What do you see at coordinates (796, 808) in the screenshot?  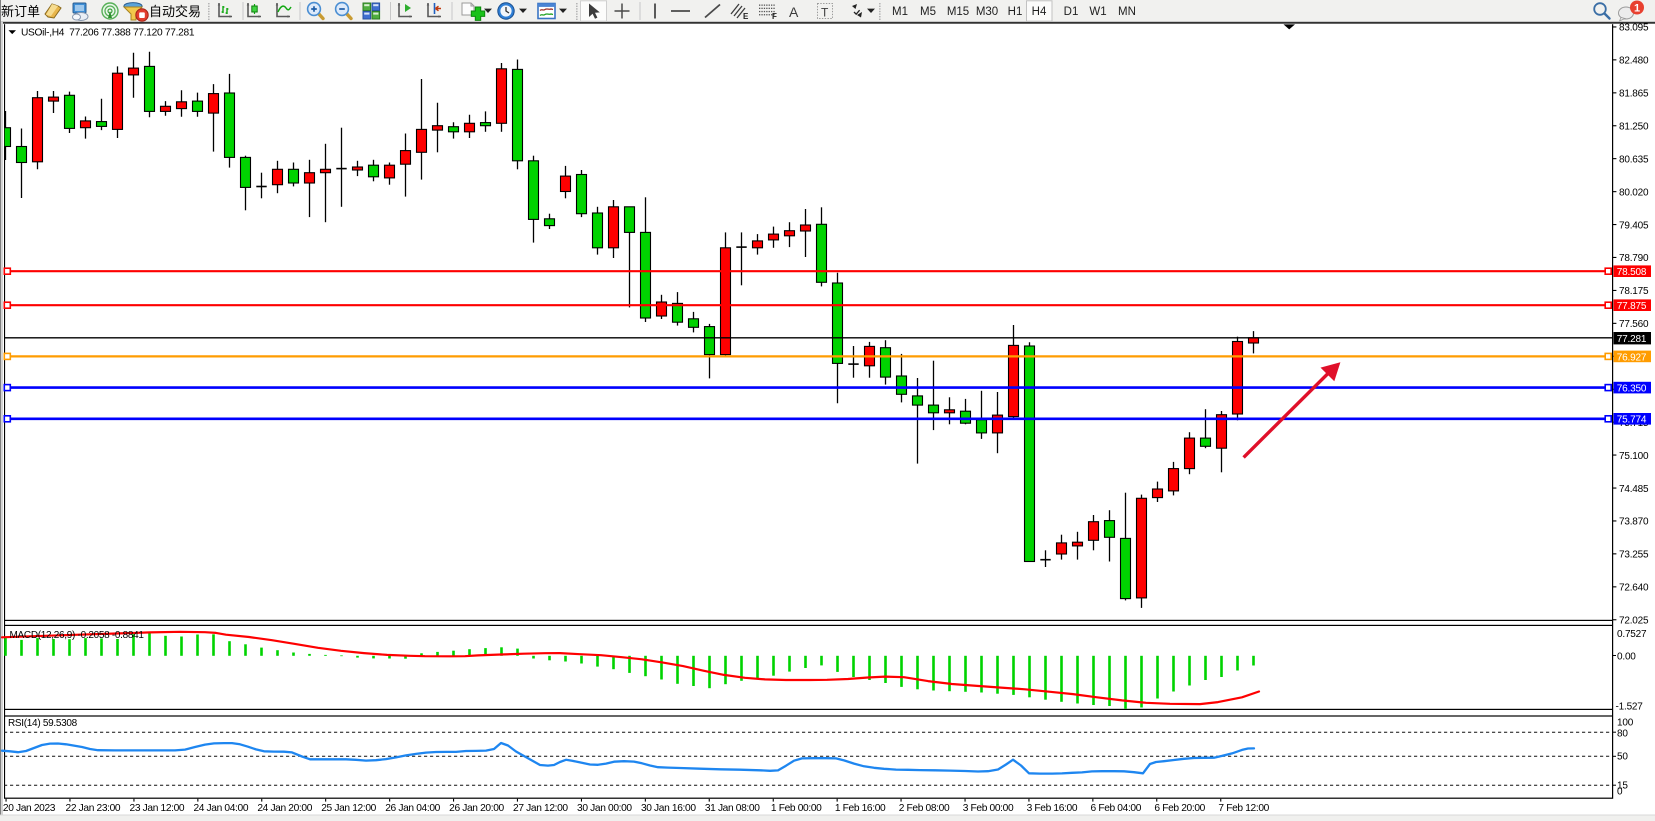 I see `svg-text: 1 Feb 00:00` at bounding box center [796, 808].